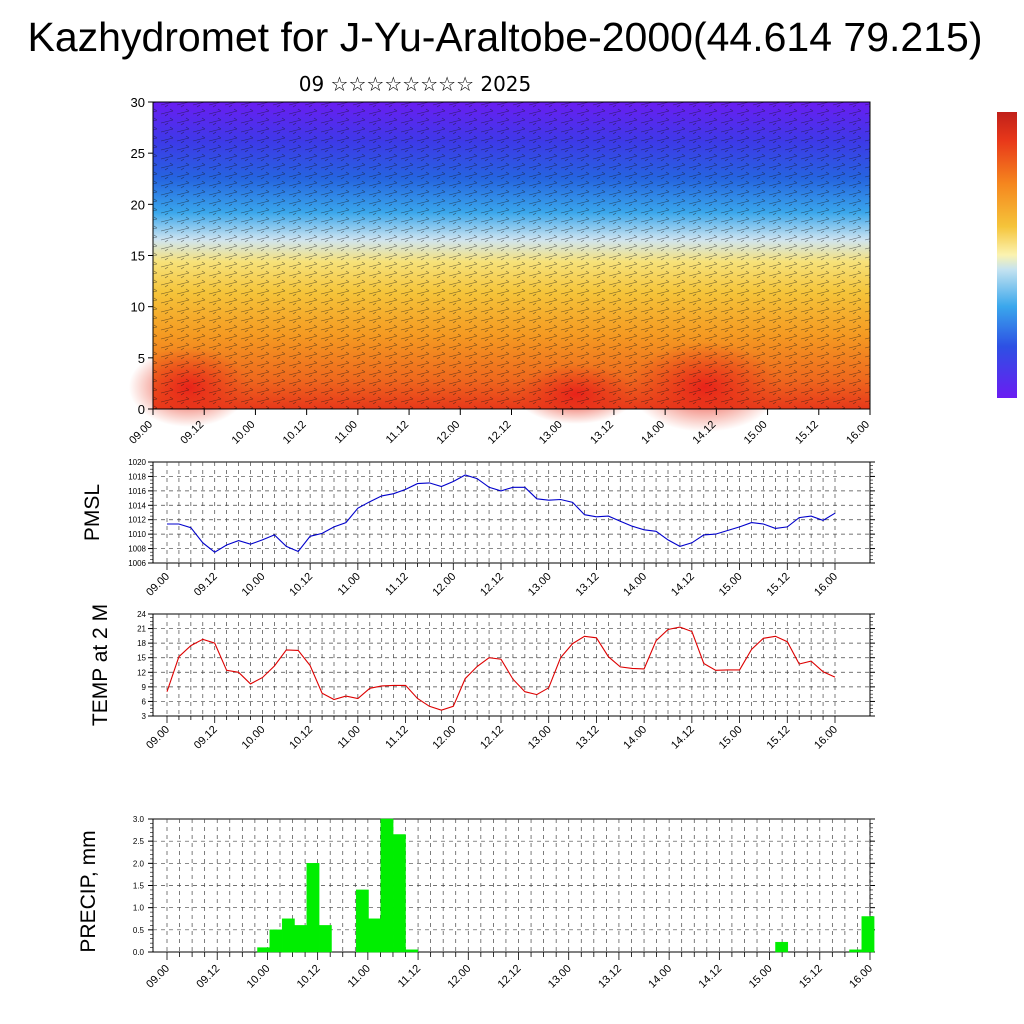 This screenshot has height=1024, width=1024. I want to click on y-tick-label: 0.5, so click(139, 930).